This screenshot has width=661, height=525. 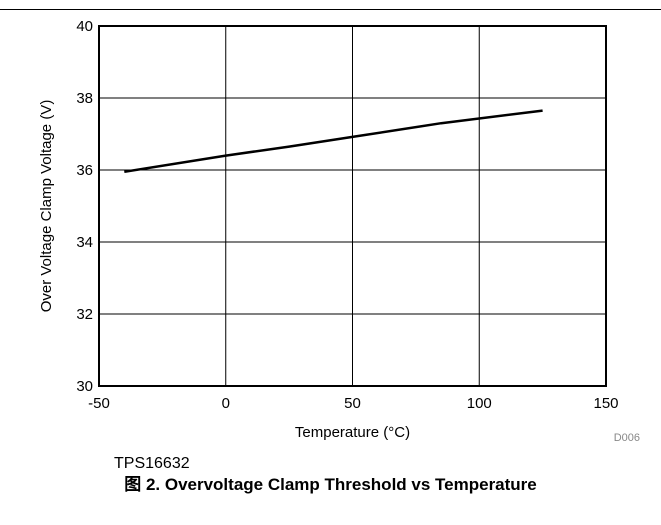 I want to click on x-tick-label: 50, so click(x=352, y=403).